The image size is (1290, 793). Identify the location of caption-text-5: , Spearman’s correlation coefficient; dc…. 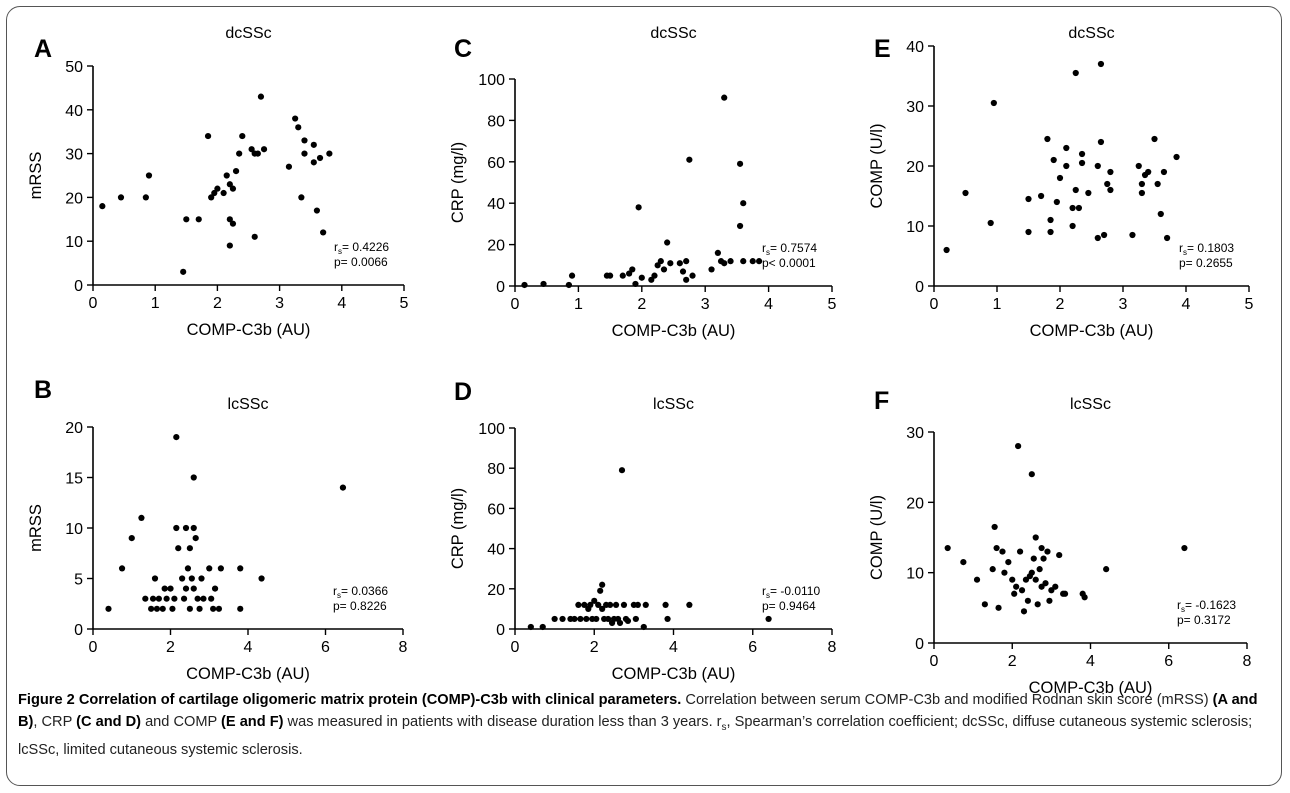
(635, 736).